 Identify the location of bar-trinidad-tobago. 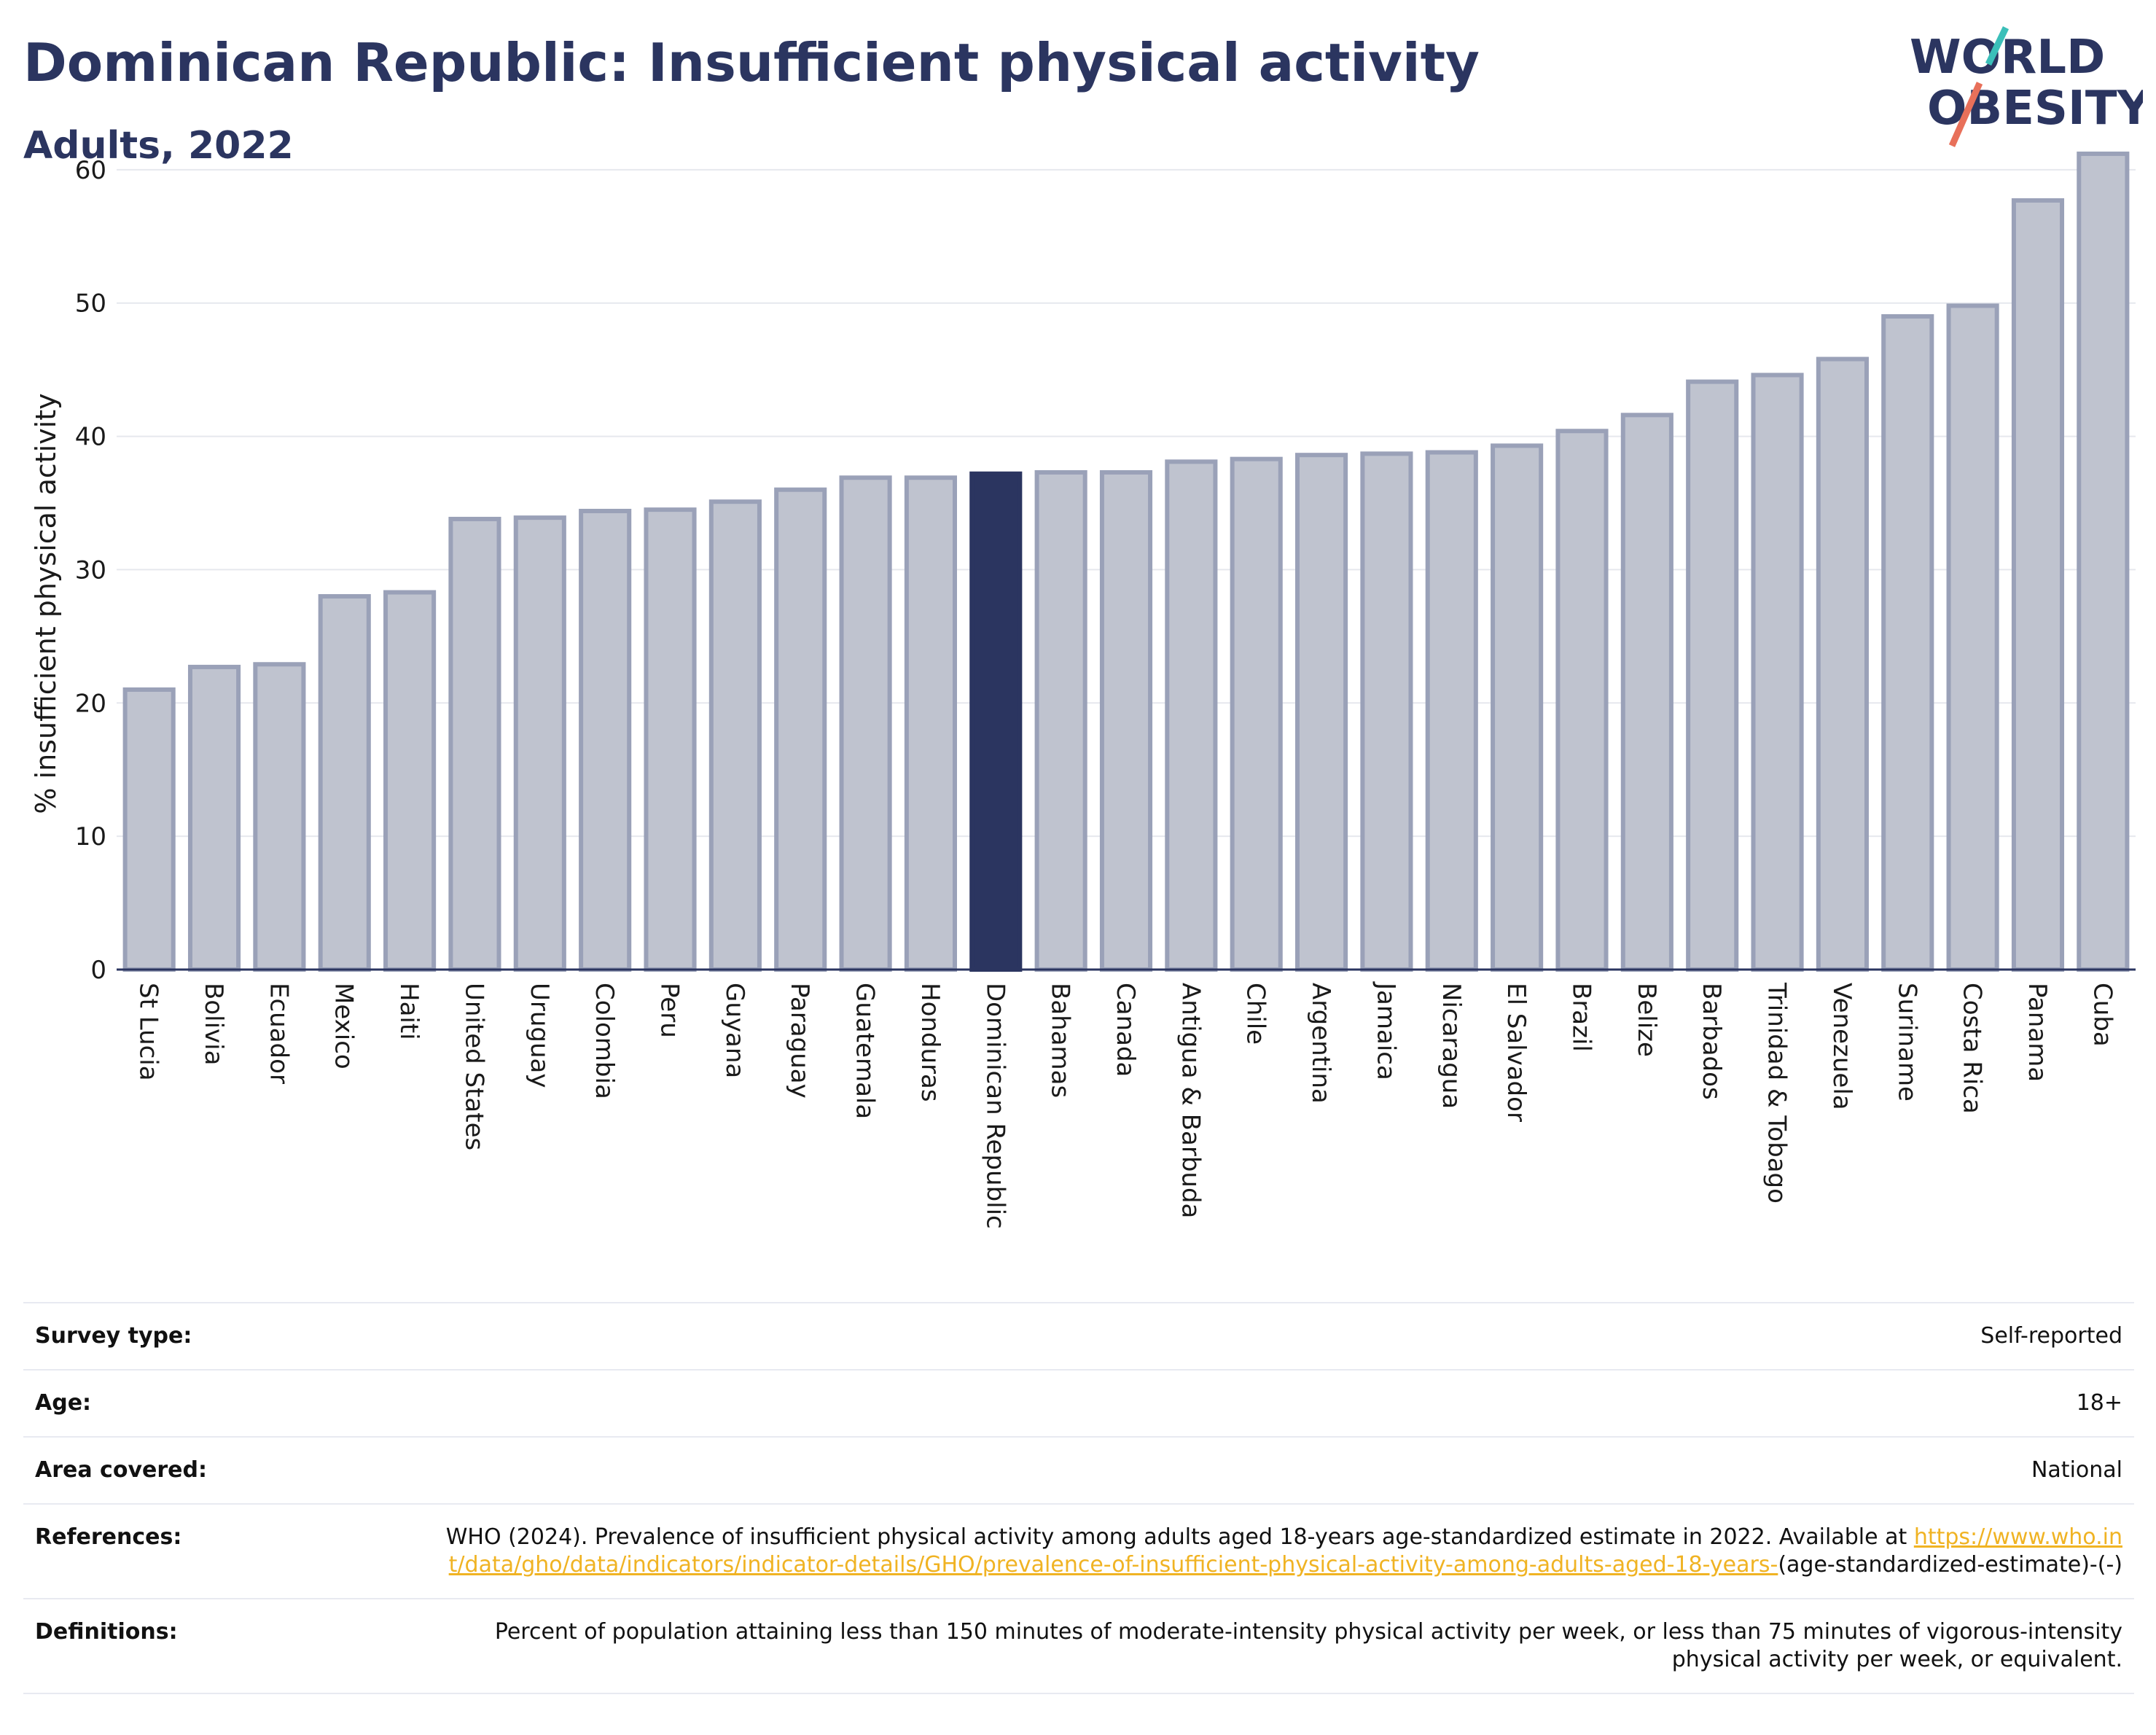
(1778, 672).